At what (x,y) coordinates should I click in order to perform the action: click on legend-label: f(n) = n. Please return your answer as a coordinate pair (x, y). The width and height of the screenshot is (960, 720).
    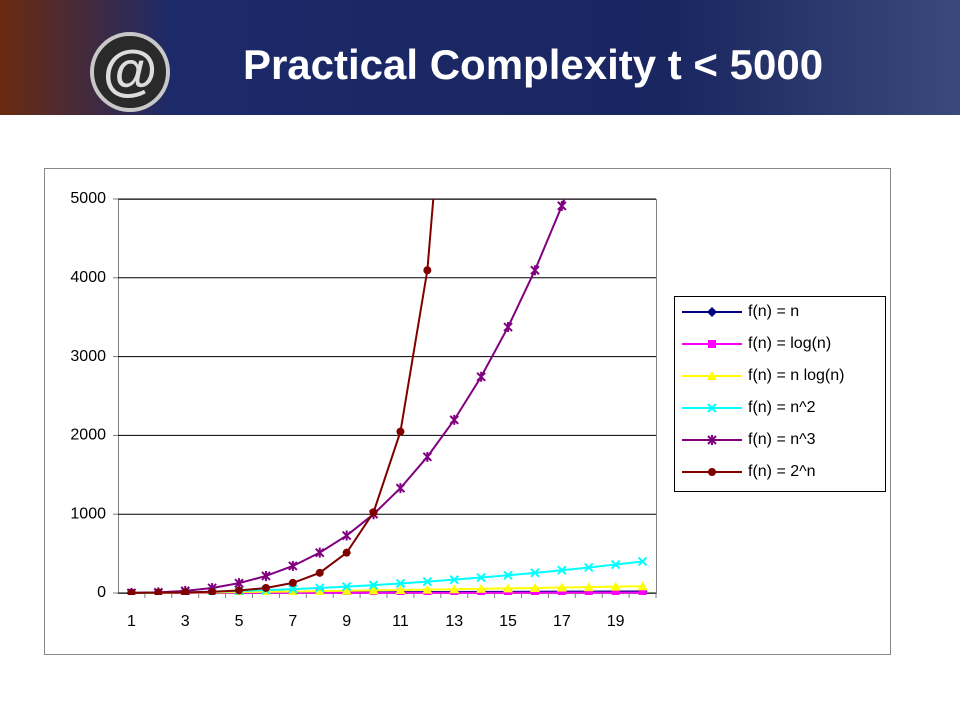
    Looking at the image, I should click on (773, 311).